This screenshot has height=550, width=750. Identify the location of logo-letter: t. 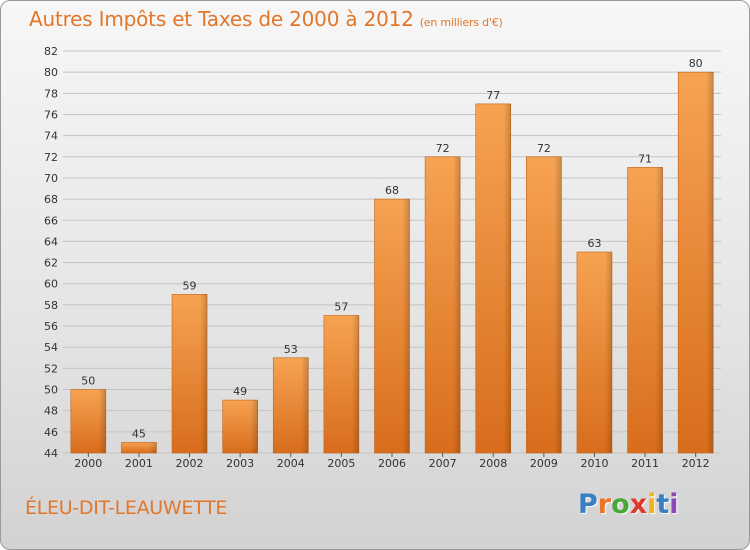
(663, 504).